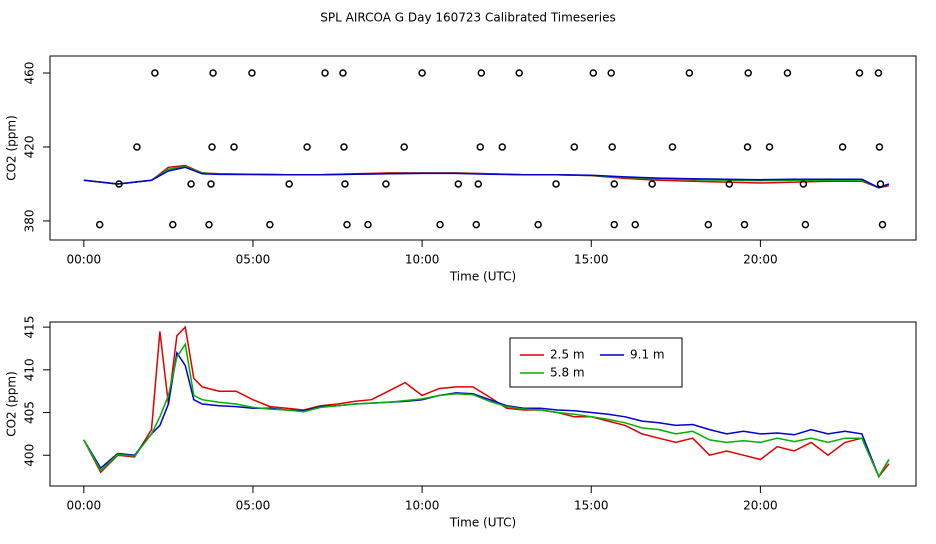 The image size is (936, 544). Describe the element at coordinates (30, 73) in the screenshot. I see `y-tick-label: 460` at that location.